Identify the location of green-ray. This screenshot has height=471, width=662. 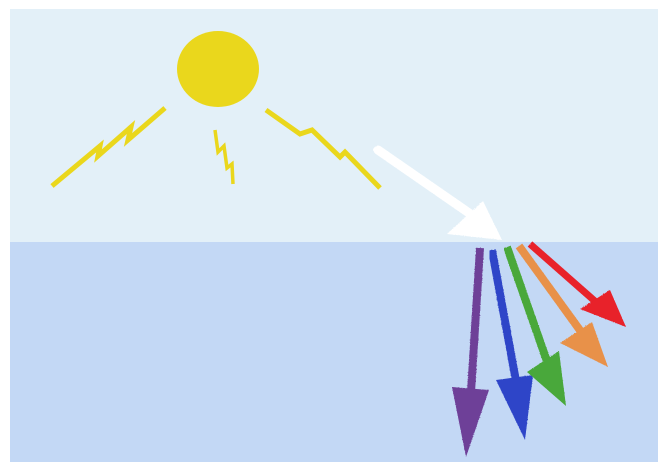
(534, 325).